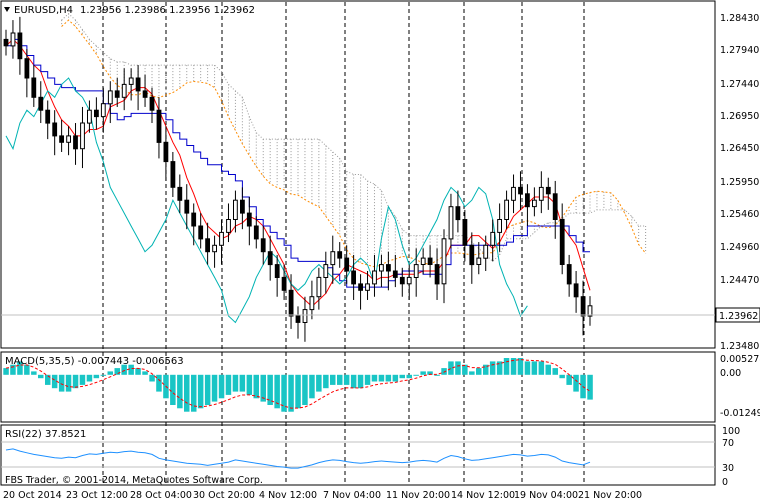 The height and width of the screenshot is (504, 760). I want to click on current-price-badge, so click(737, 315).